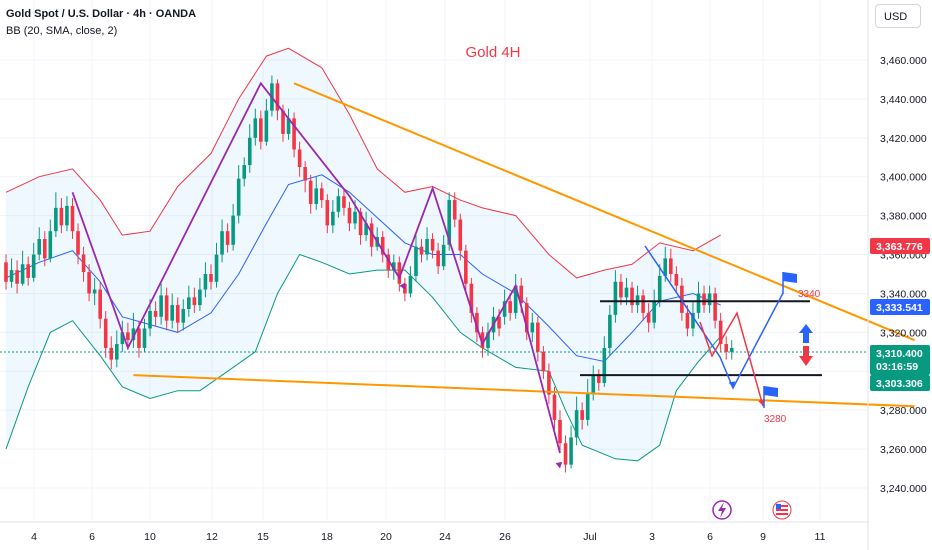 This screenshot has height=550, width=932. What do you see at coordinates (899, 354) in the screenshot?
I see `price-tag-last-text: 3,310.400` at bounding box center [899, 354].